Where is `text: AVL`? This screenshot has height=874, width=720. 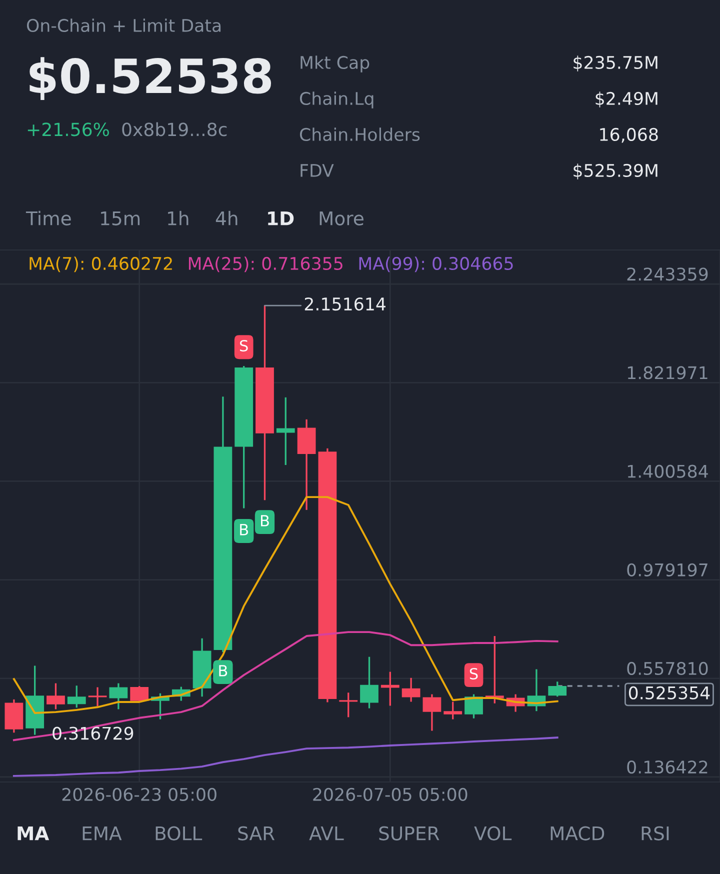
text: AVL is located at coordinates (326, 833).